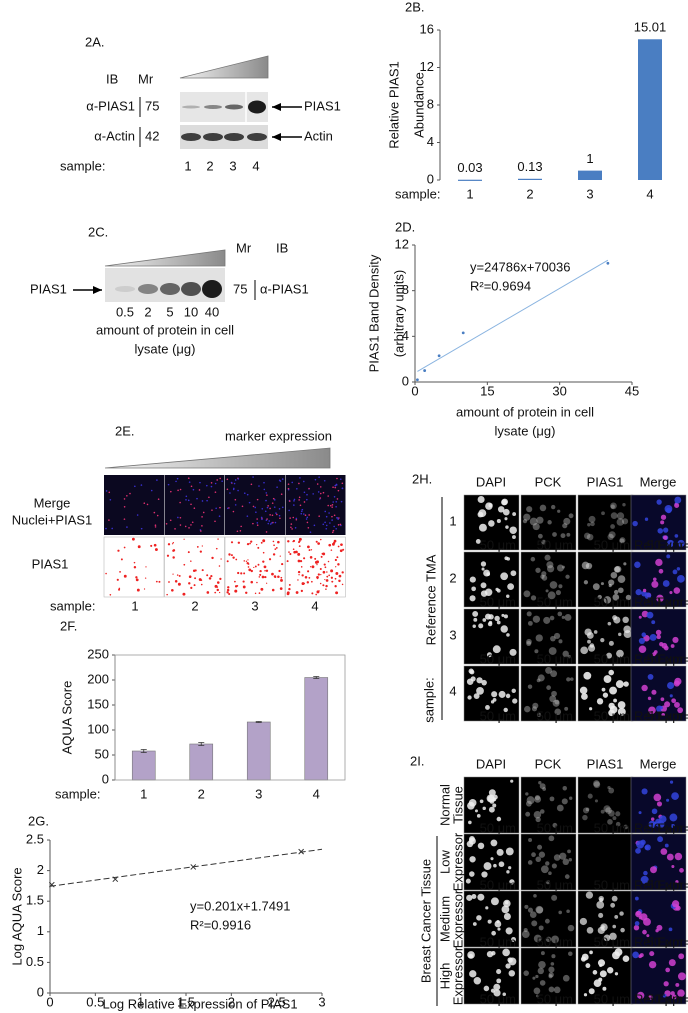 The height and width of the screenshot is (1013, 688). Describe the element at coordinates (35, 838) in the screenshot. I see `y-tick-label: 2.5` at that location.